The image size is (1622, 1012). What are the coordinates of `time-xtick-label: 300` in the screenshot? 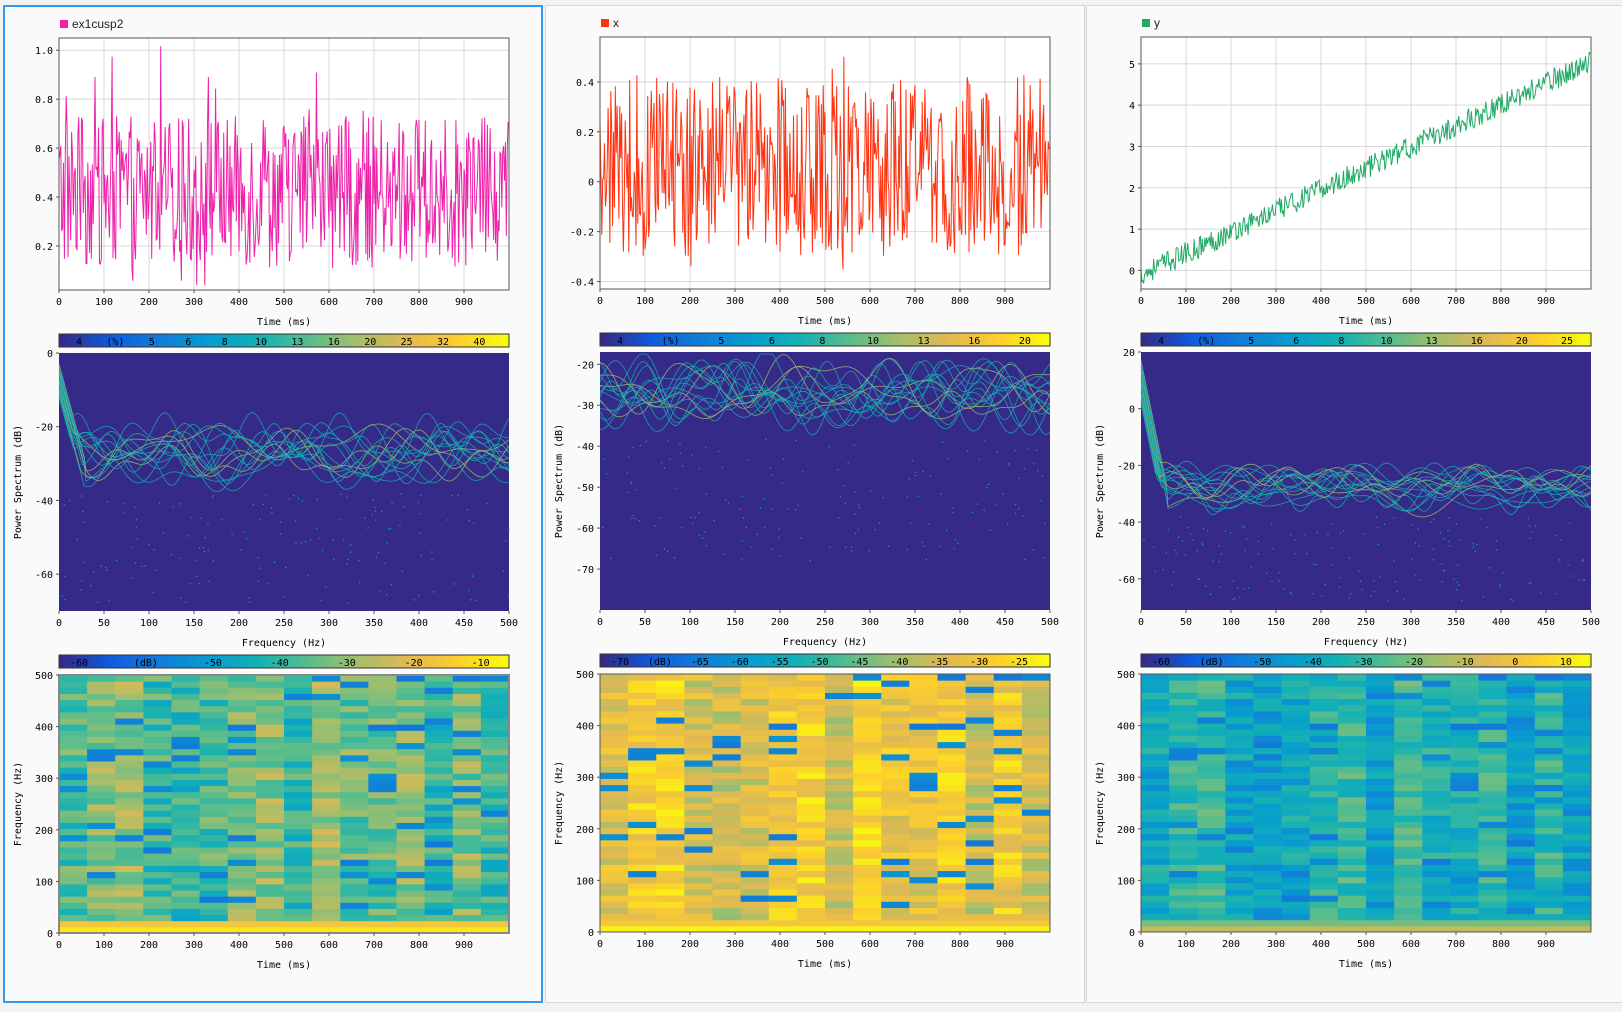 It's located at (194, 302).